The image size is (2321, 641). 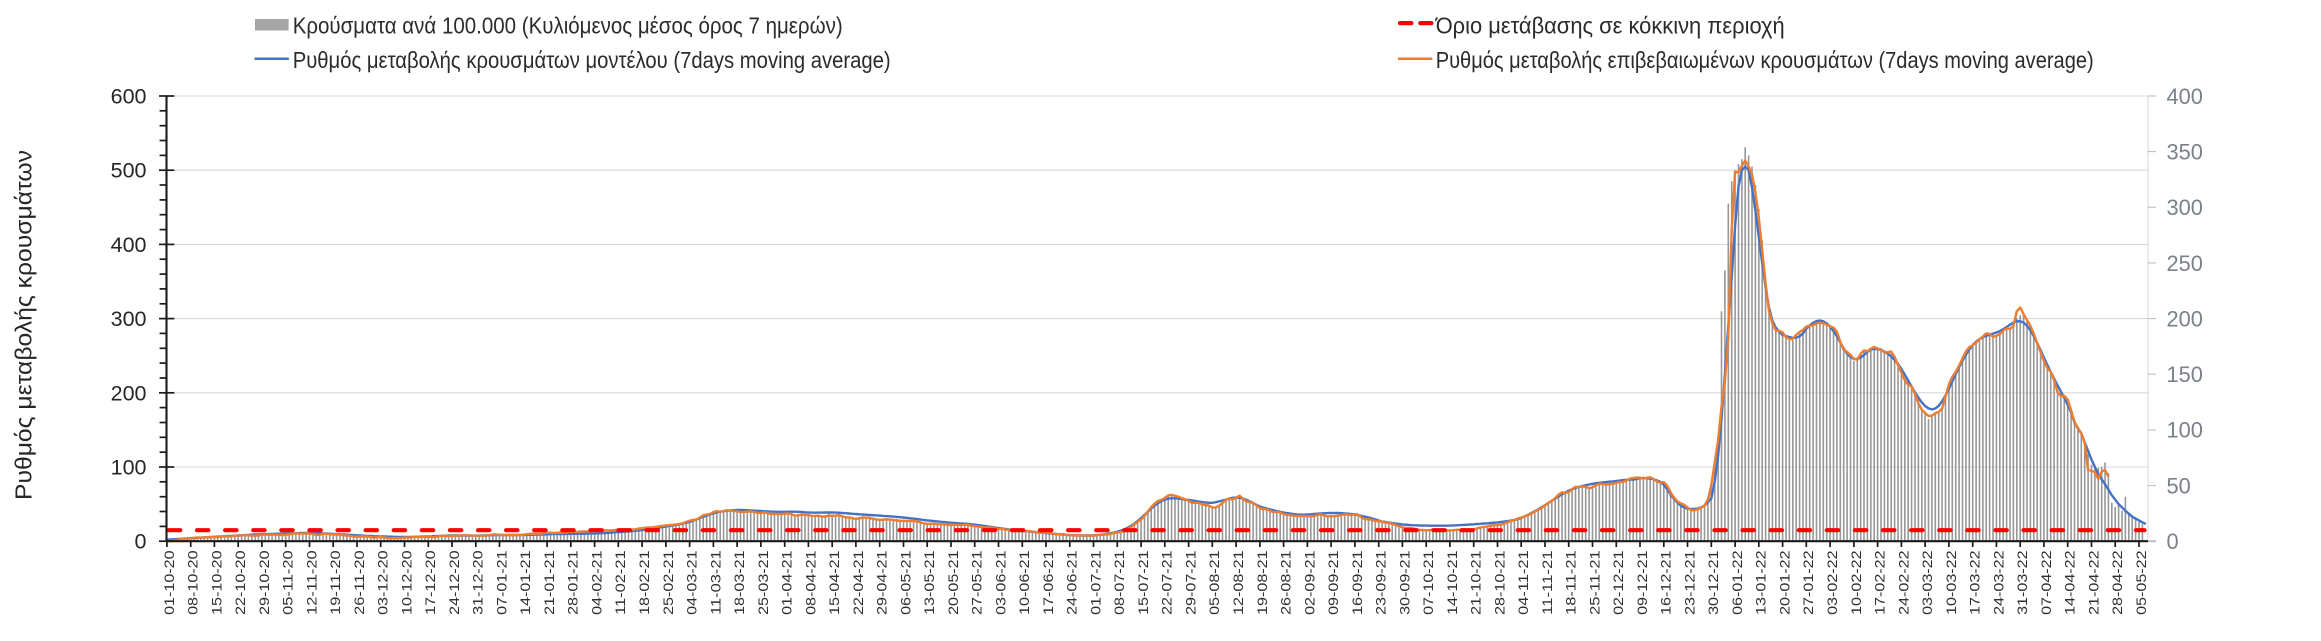 I want to click on svg-text: 24-02-22, so click(x=1904, y=582).